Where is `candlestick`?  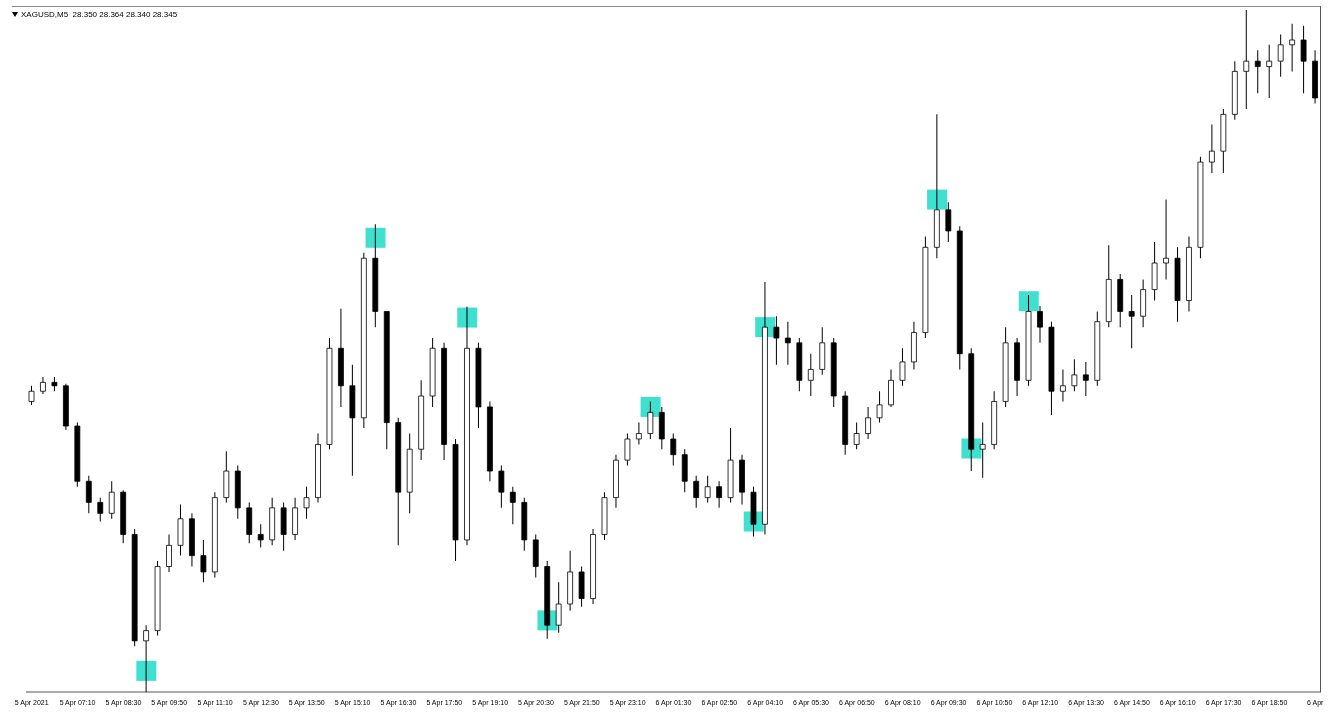
candlestick is located at coordinates (1166, 239).